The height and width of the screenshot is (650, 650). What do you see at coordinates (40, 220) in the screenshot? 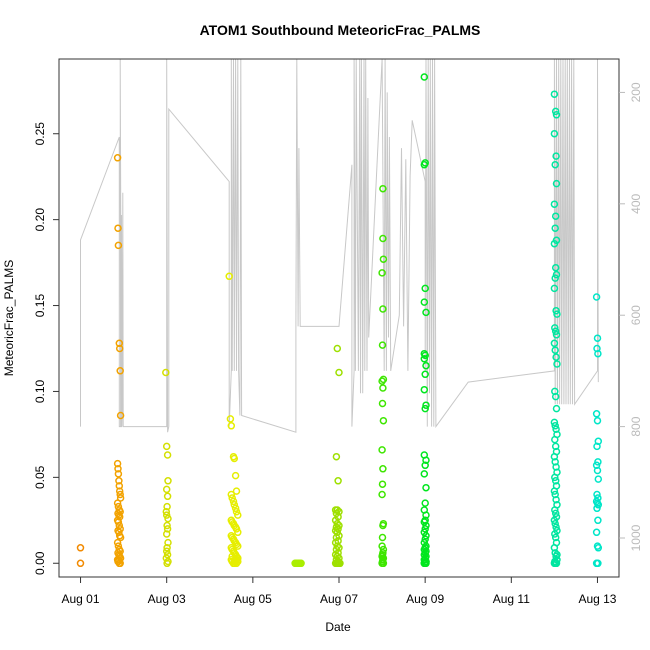
I see `y-tick-label: 0.20` at bounding box center [40, 220].